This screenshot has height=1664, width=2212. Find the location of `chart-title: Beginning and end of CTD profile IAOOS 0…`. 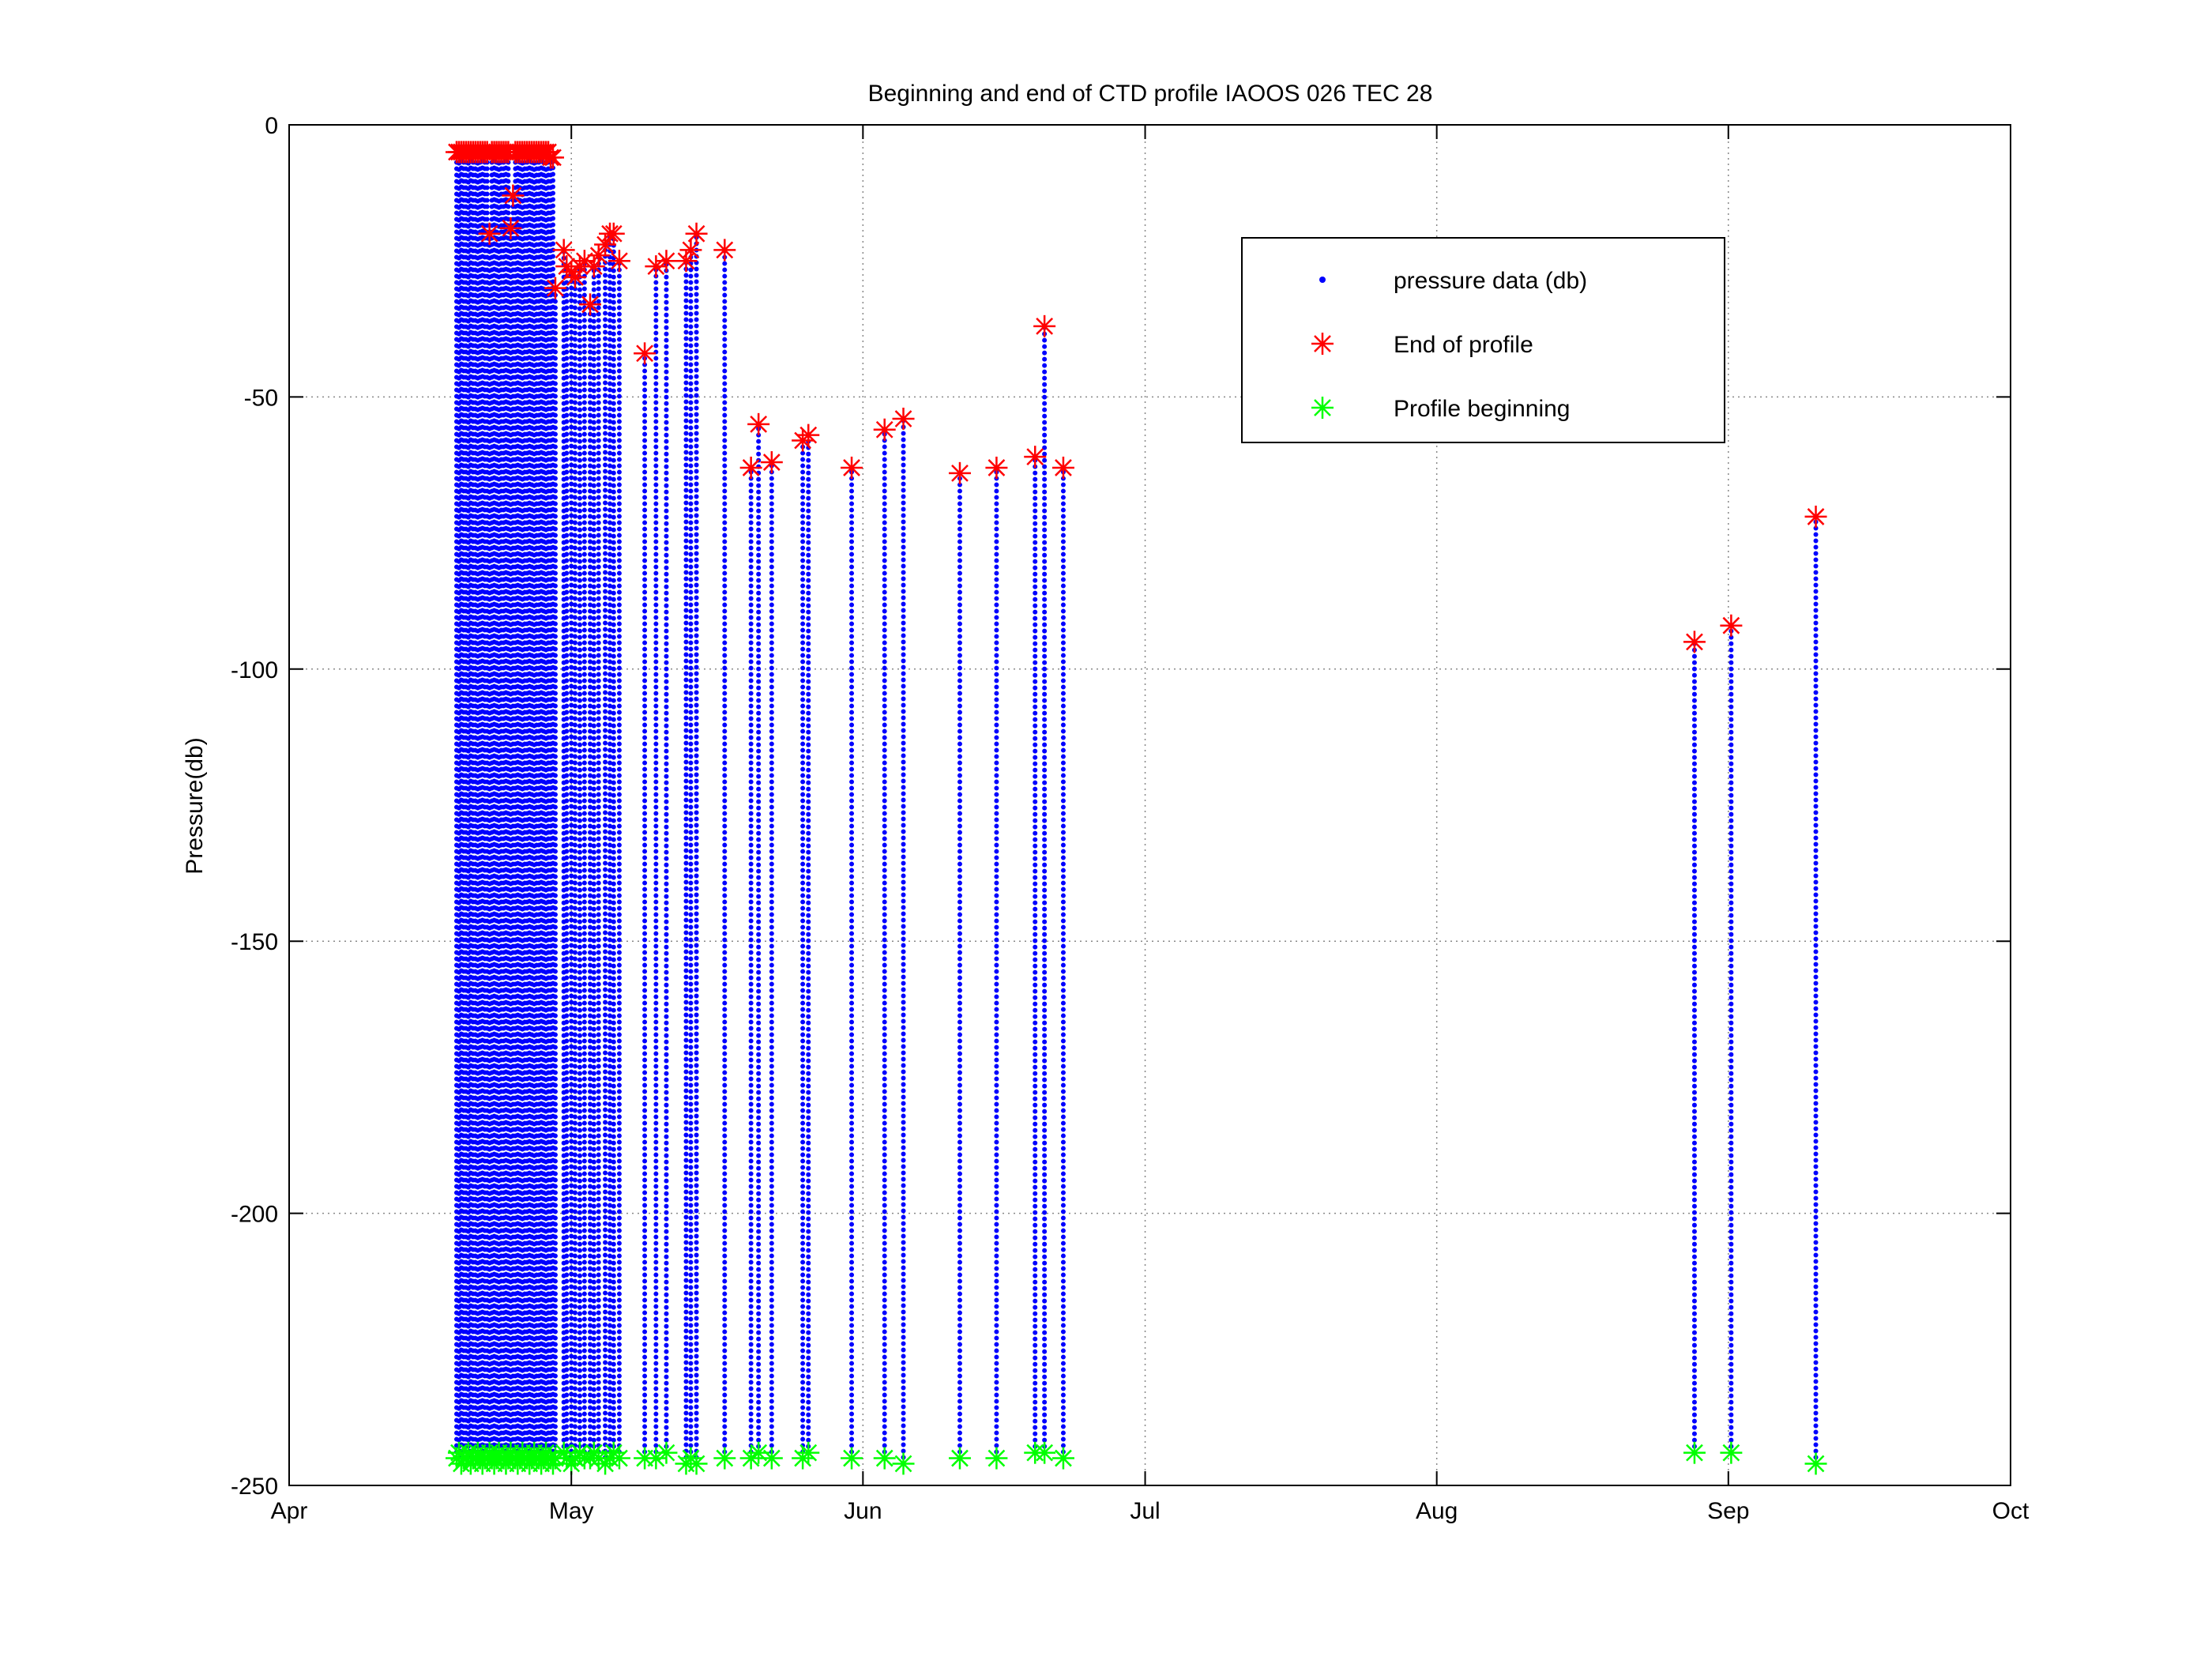

chart-title: Beginning and end of CTD profile IAOOS 0… is located at coordinates (1151, 94).